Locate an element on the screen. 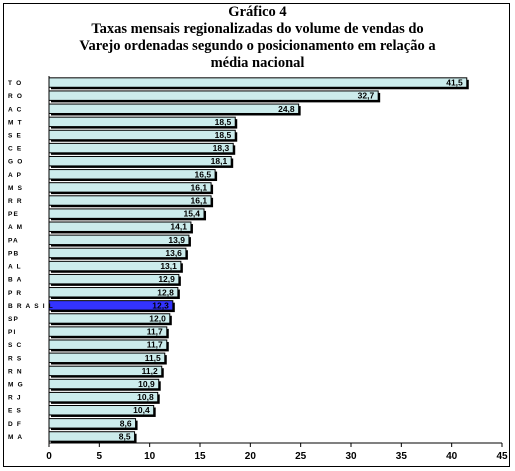 The width and height of the screenshot is (515, 471). category-label: SP is located at coordinates (13, 319).